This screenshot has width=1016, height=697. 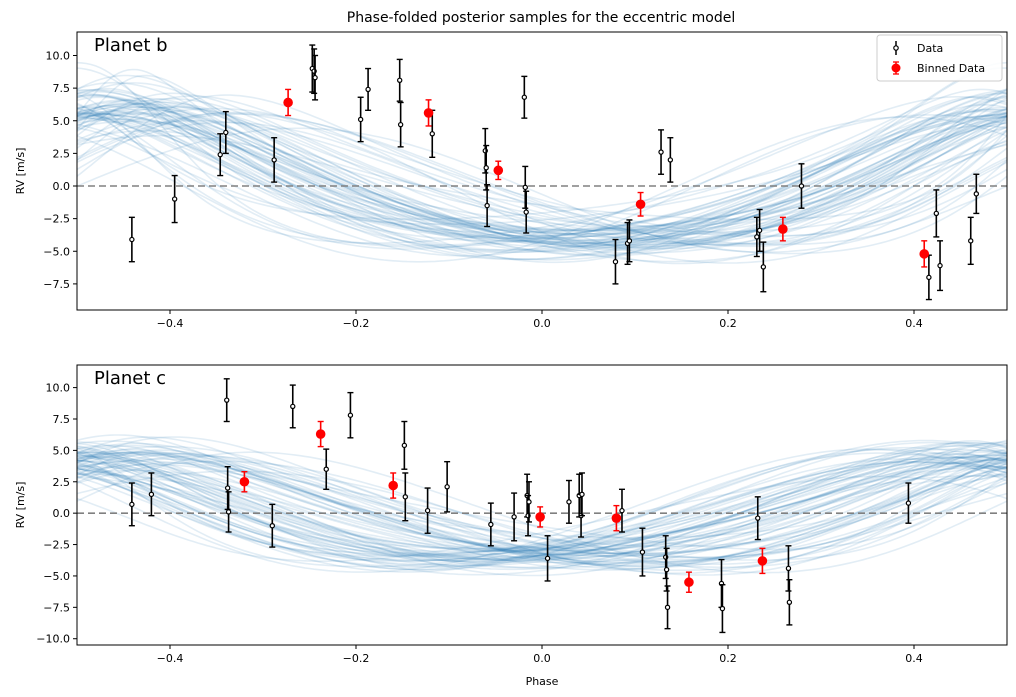 What do you see at coordinates (896, 68) in the screenshot?
I see `legend-binned-marker` at bounding box center [896, 68].